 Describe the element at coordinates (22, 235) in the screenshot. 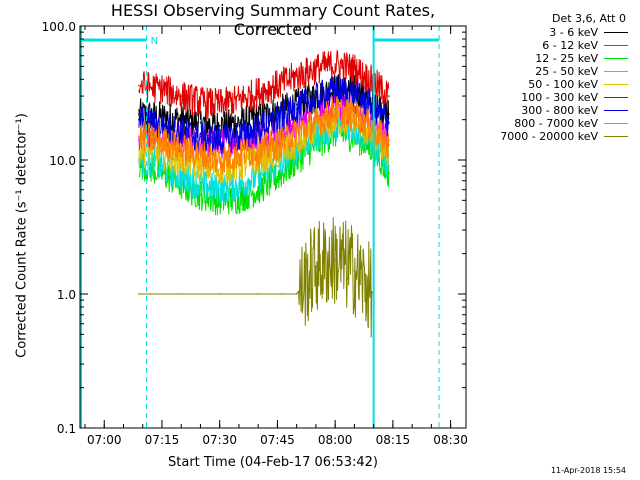

I see `y-axis-label: Corrected Count Rate (s⁻¹ detector⁻¹)` at that location.